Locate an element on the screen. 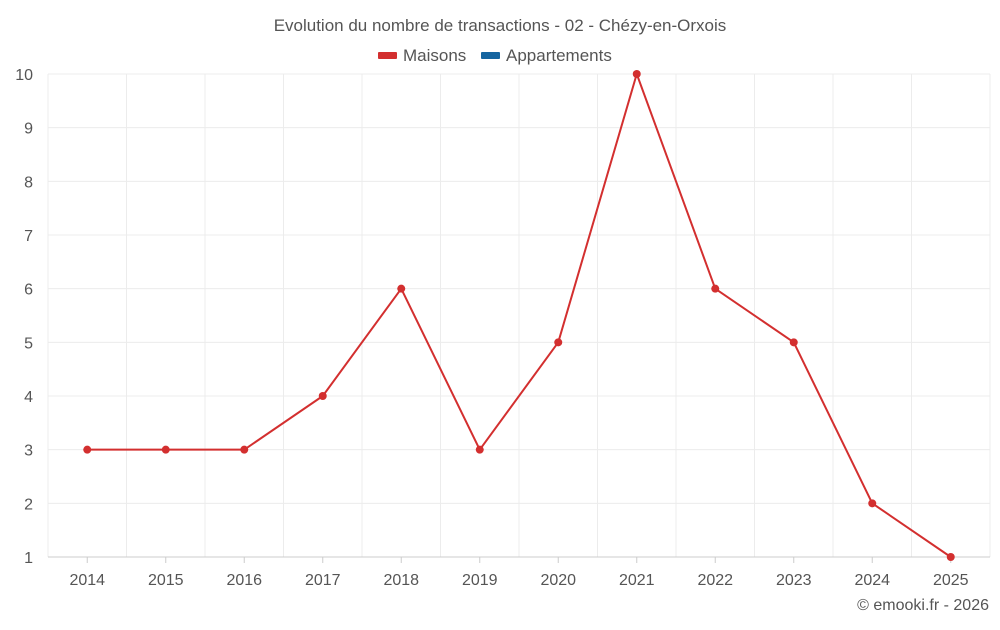  x-tick-label: 2025 is located at coordinates (951, 580).